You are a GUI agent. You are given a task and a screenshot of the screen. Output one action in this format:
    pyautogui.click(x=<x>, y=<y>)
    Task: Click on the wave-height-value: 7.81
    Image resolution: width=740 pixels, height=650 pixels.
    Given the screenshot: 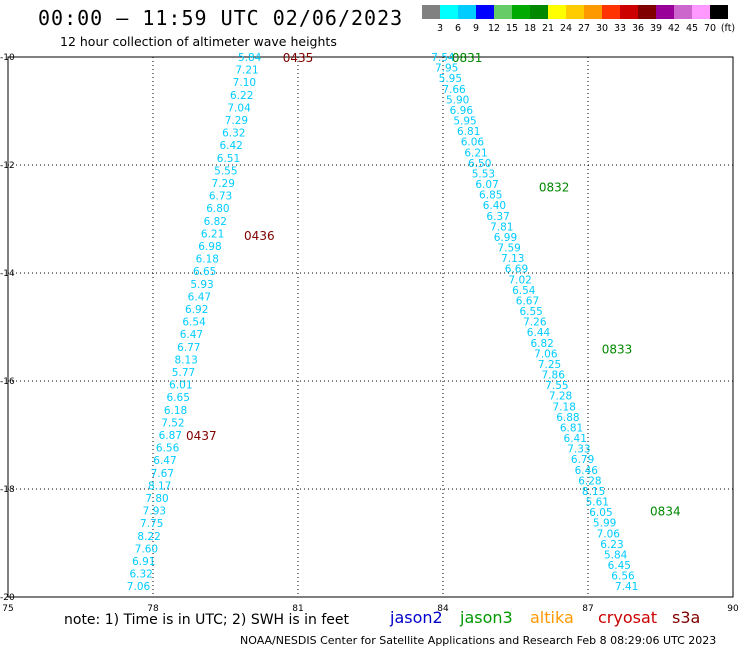 What is the action you would take?
    pyautogui.click(x=501, y=227)
    